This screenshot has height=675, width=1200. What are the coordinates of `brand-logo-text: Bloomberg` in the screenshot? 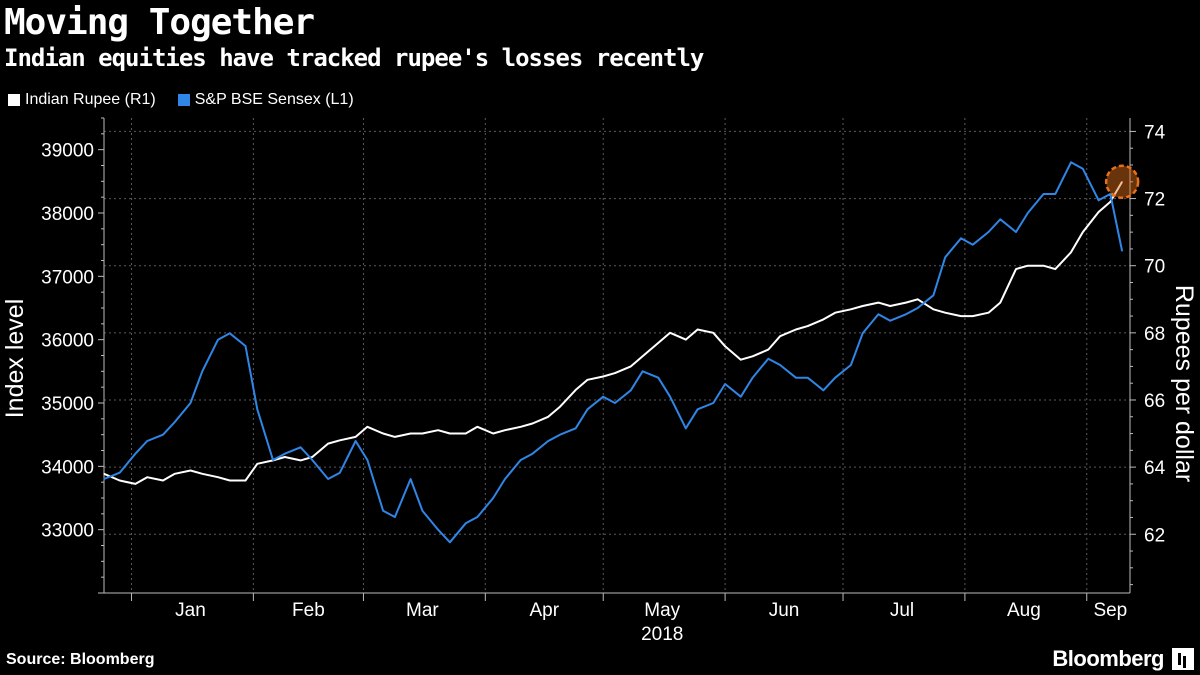 It's located at (1108, 658).